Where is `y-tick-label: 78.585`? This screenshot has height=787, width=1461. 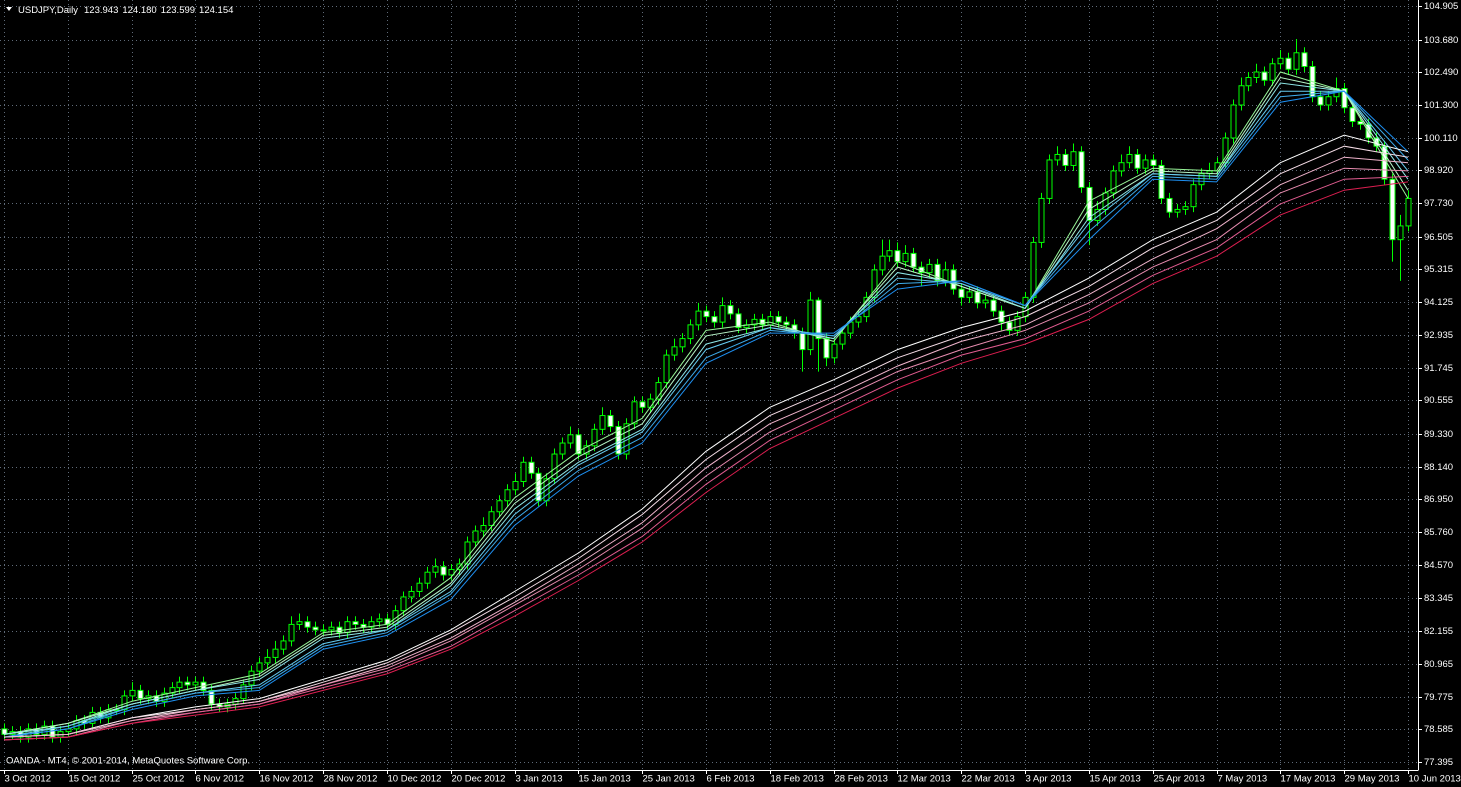
y-tick-label: 78.585 is located at coordinates (1438, 729).